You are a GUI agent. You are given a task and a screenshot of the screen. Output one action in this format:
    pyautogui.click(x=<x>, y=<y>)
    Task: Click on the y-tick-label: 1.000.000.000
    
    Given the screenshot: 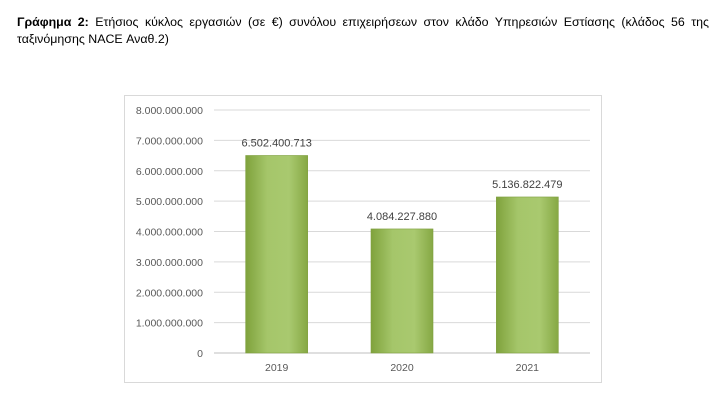 What is the action you would take?
    pyautogui.click(x=169, y=324)
    